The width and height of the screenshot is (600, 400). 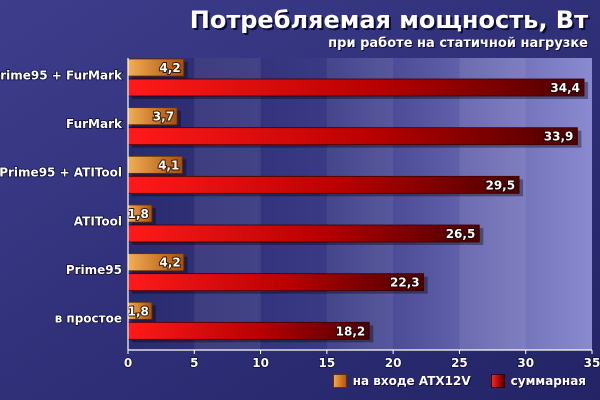 I want to click on legend-label-total: суммарная, so click(x=548, y=381).